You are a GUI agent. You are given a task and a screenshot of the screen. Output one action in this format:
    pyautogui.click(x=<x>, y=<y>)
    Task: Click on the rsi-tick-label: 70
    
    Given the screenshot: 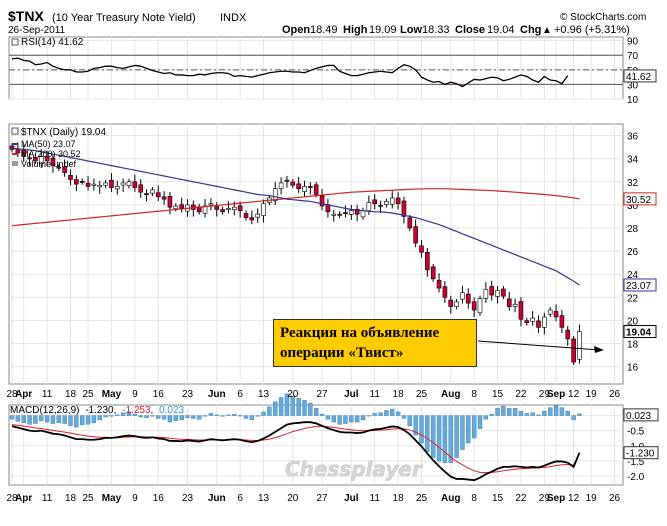 What is the action you would take?
    pyautogui.click(x=633, y=56)
    